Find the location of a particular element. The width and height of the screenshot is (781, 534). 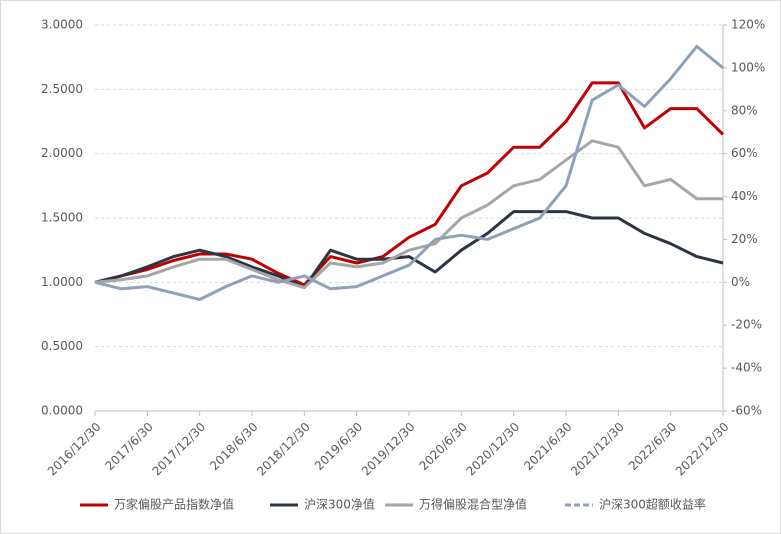

x-tick-label: 2021/12/30 is located at coordinates (597, 449).